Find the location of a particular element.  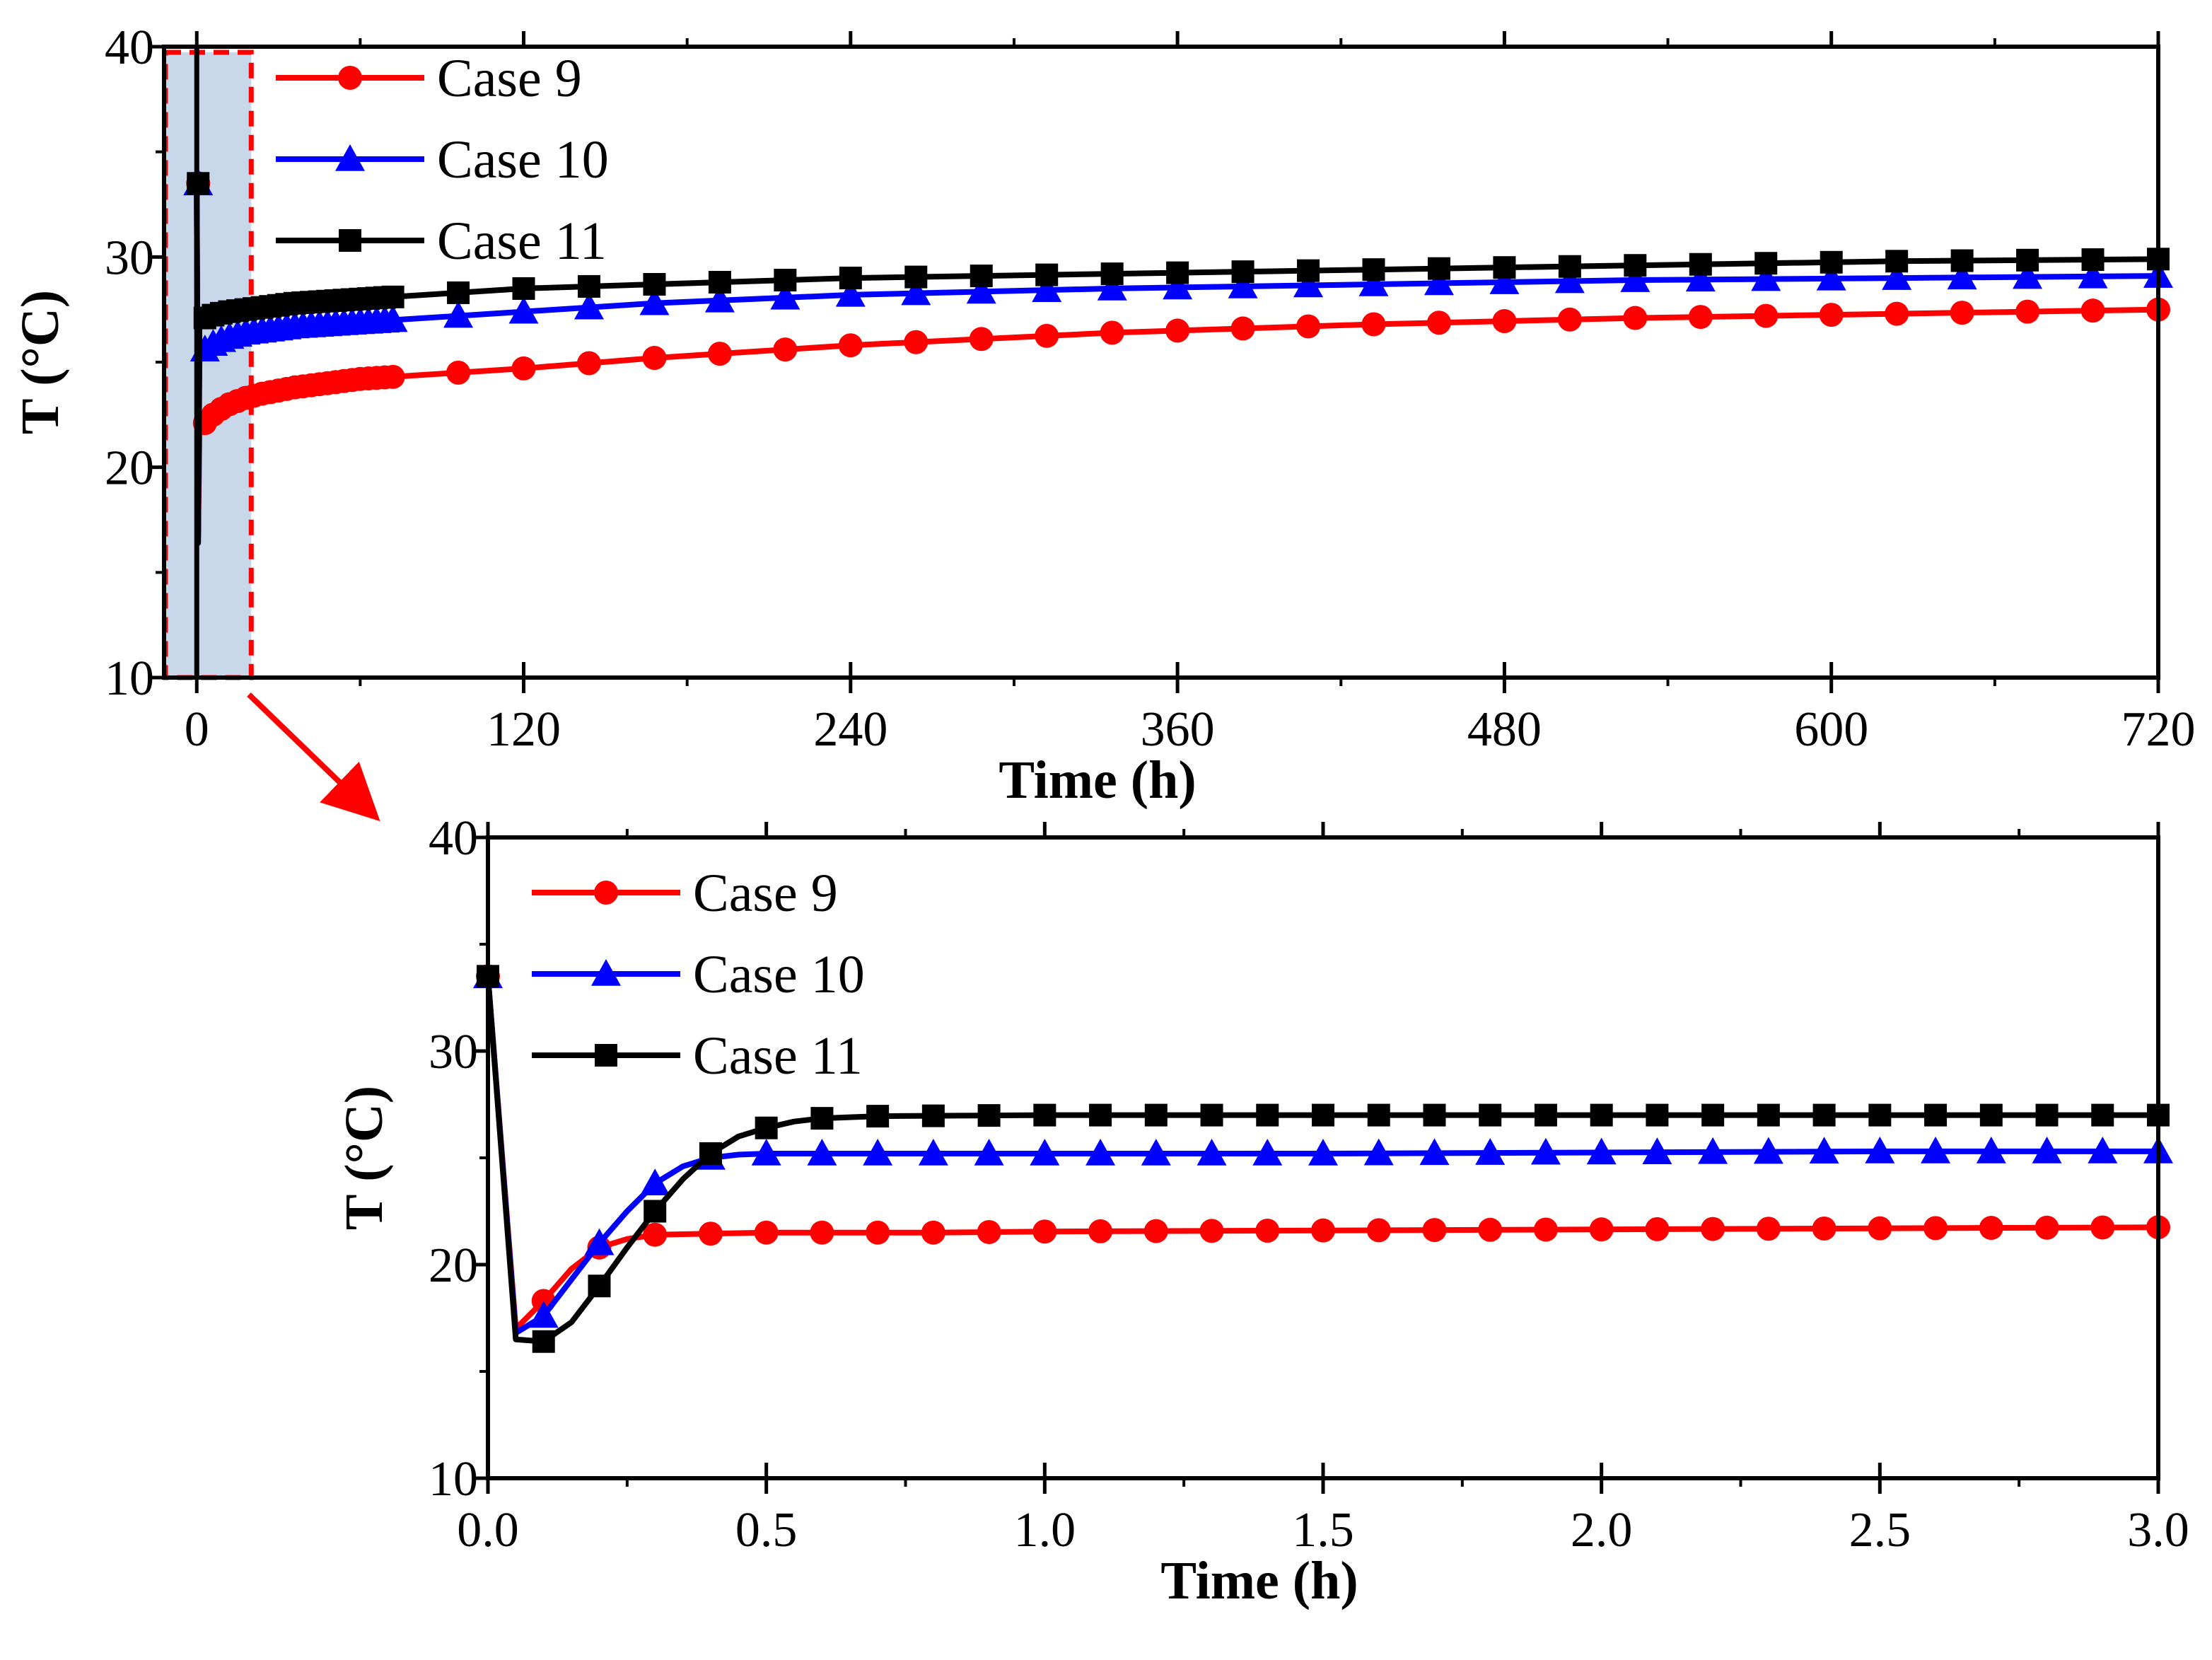

x-tick-label: 120 is located at coordinates (524, 729).